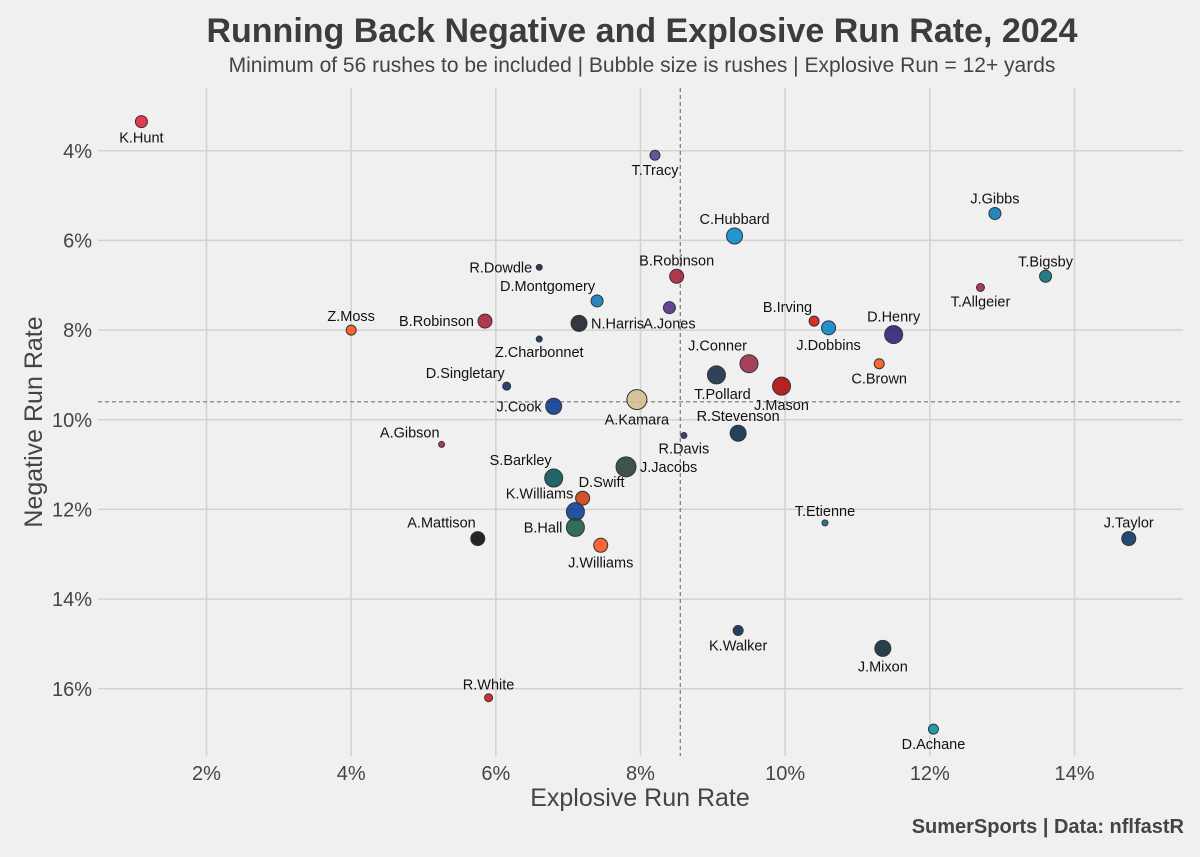 This screenshot has width=1200, height=857. Describe the element at coordinates (717, 347) in the screenshot. I see `point-label: J.Conner` at that location.